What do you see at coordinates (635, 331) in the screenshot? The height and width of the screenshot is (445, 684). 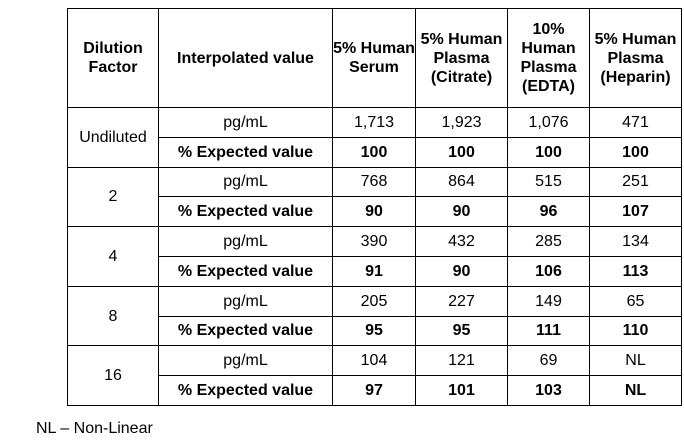 I see `value-cell: 110` at bounding box center [635, 331].